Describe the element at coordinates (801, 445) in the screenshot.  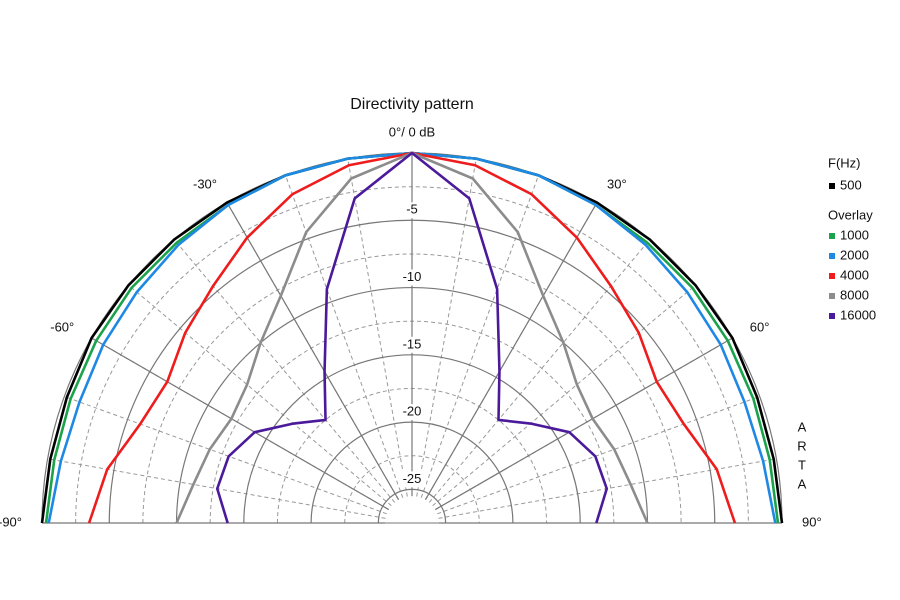
I see `watermark-letter: R` at that location.